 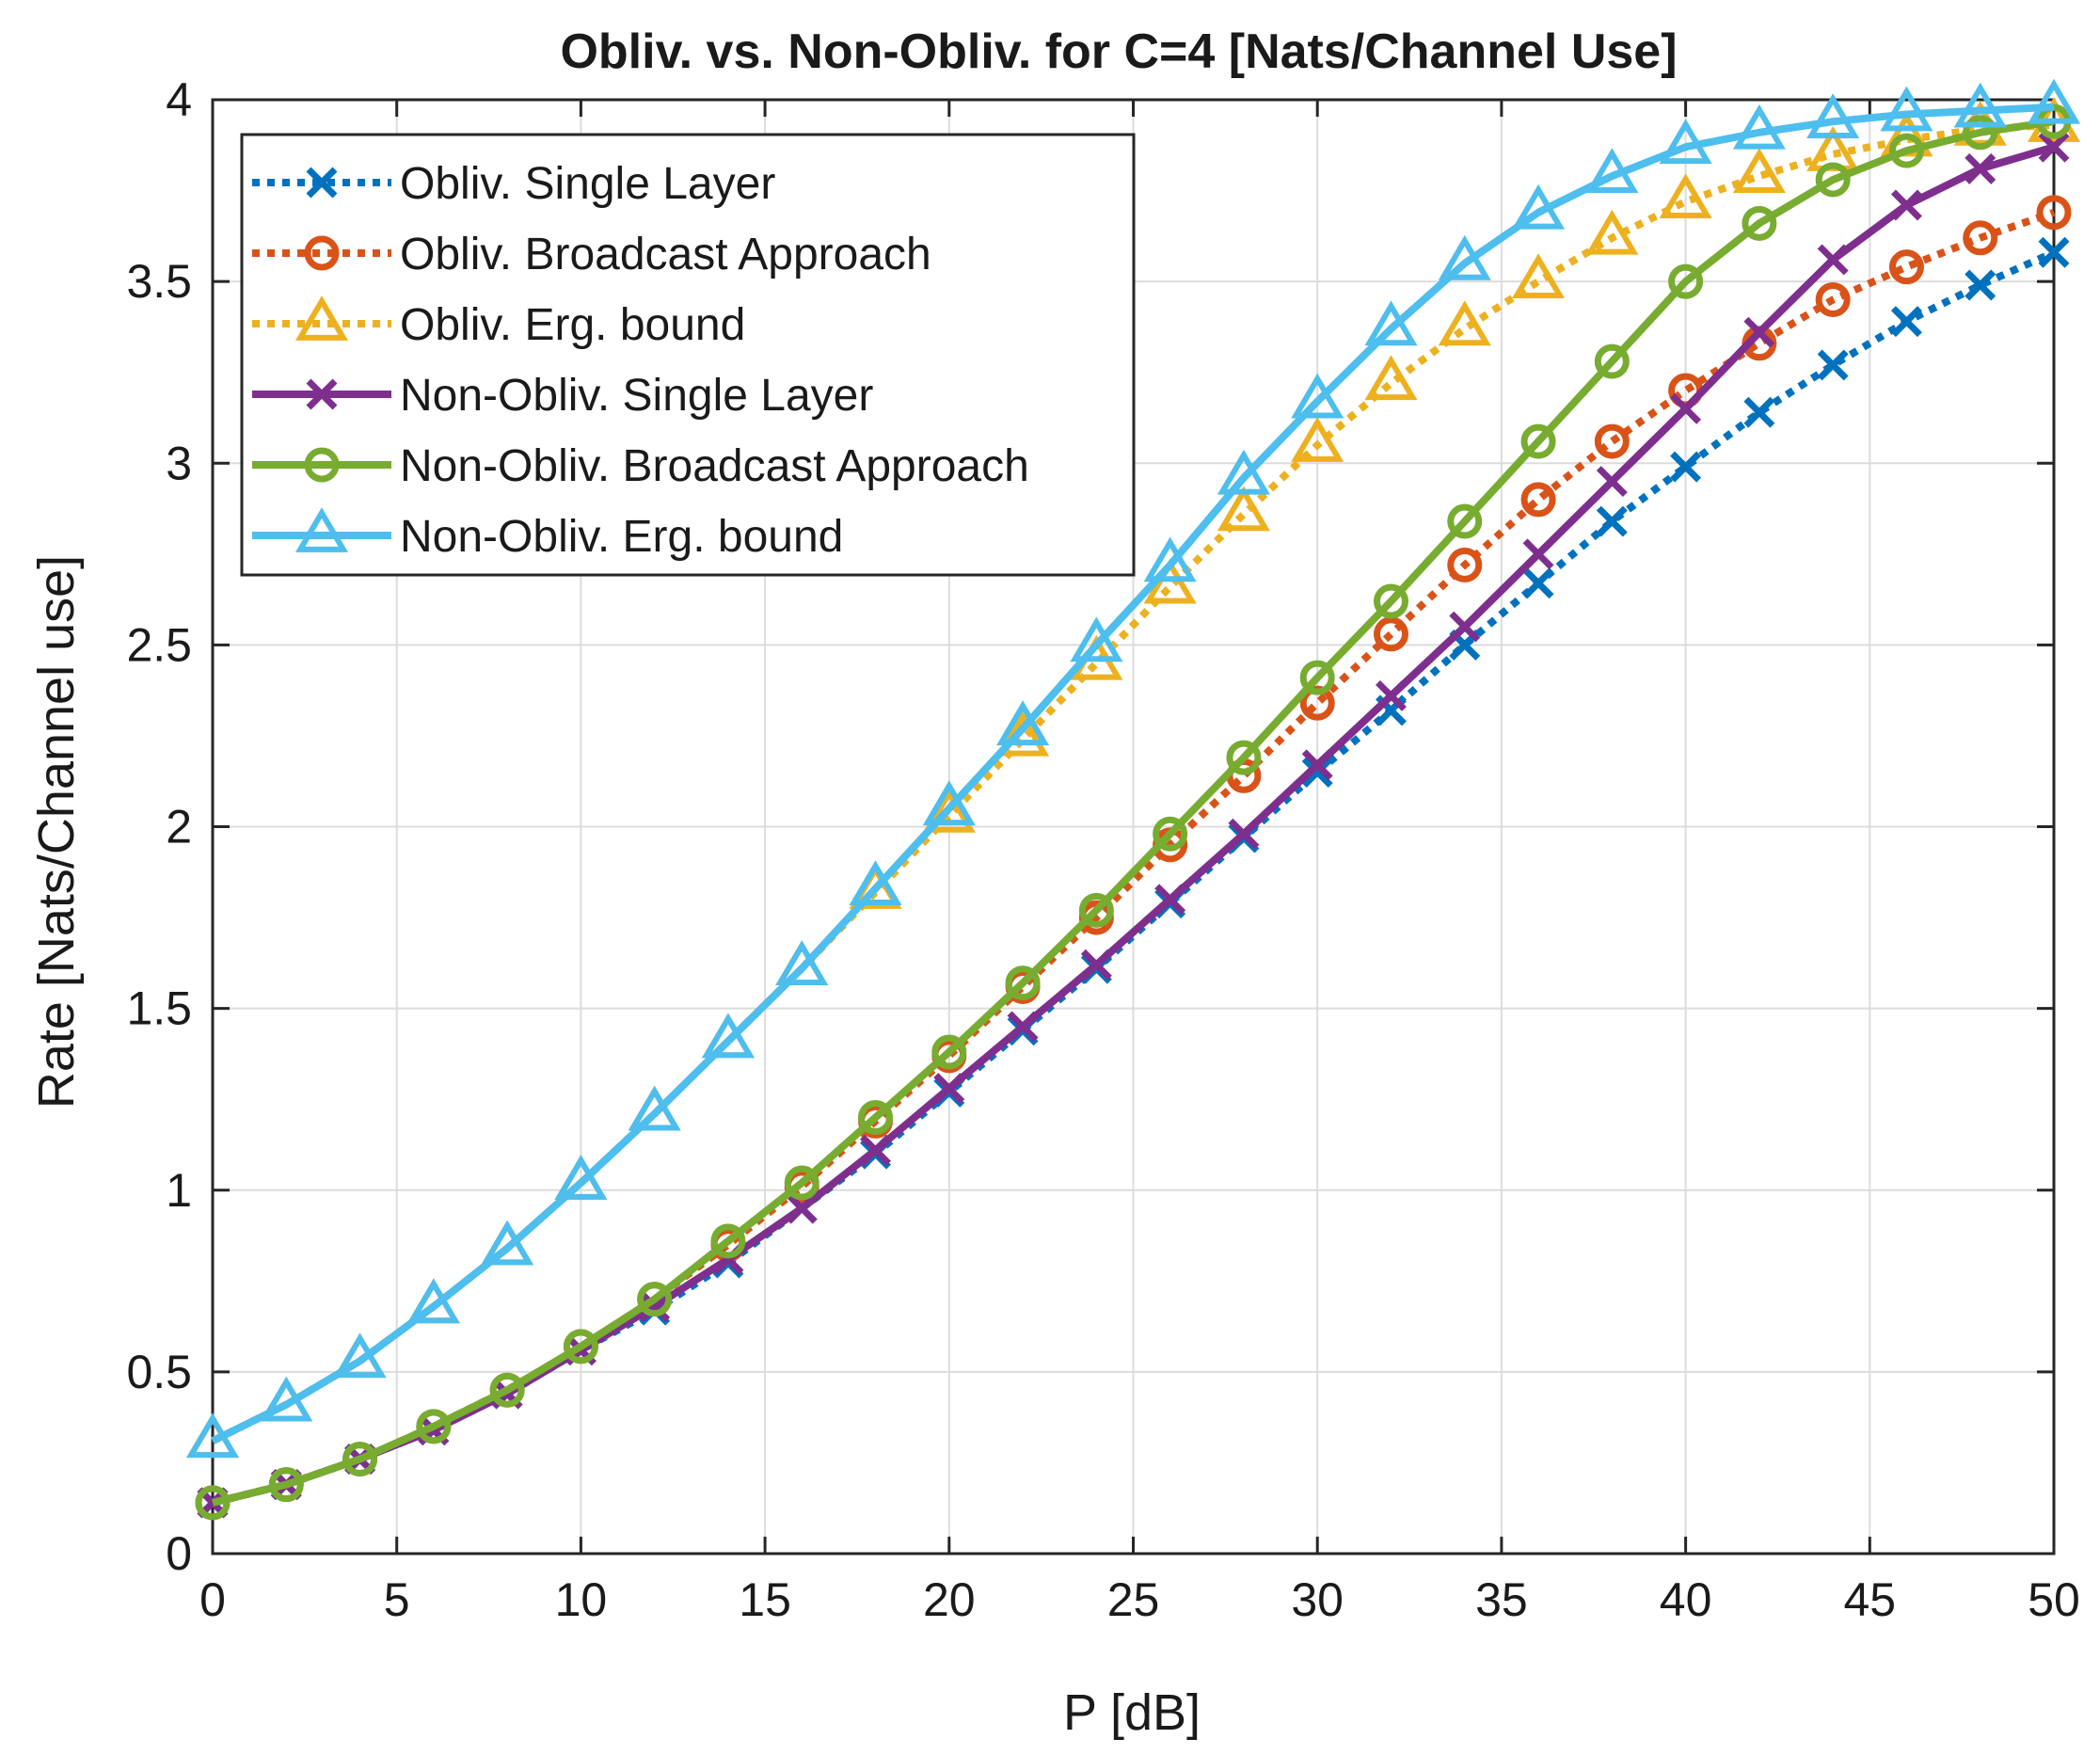 I want to click on y-tick-label: 0, so click(x=179, y=1553).